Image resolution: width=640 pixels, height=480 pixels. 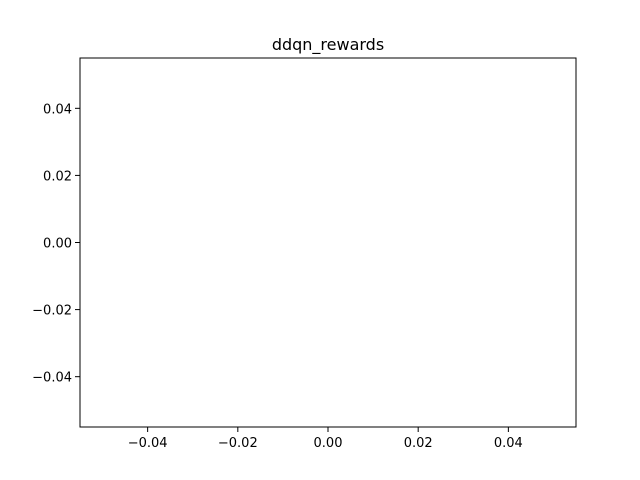 What do you see at coordinates (238, 443) in the screenshot?
I see `x-tick-label: −0.02` at bounding box center [238, 443].